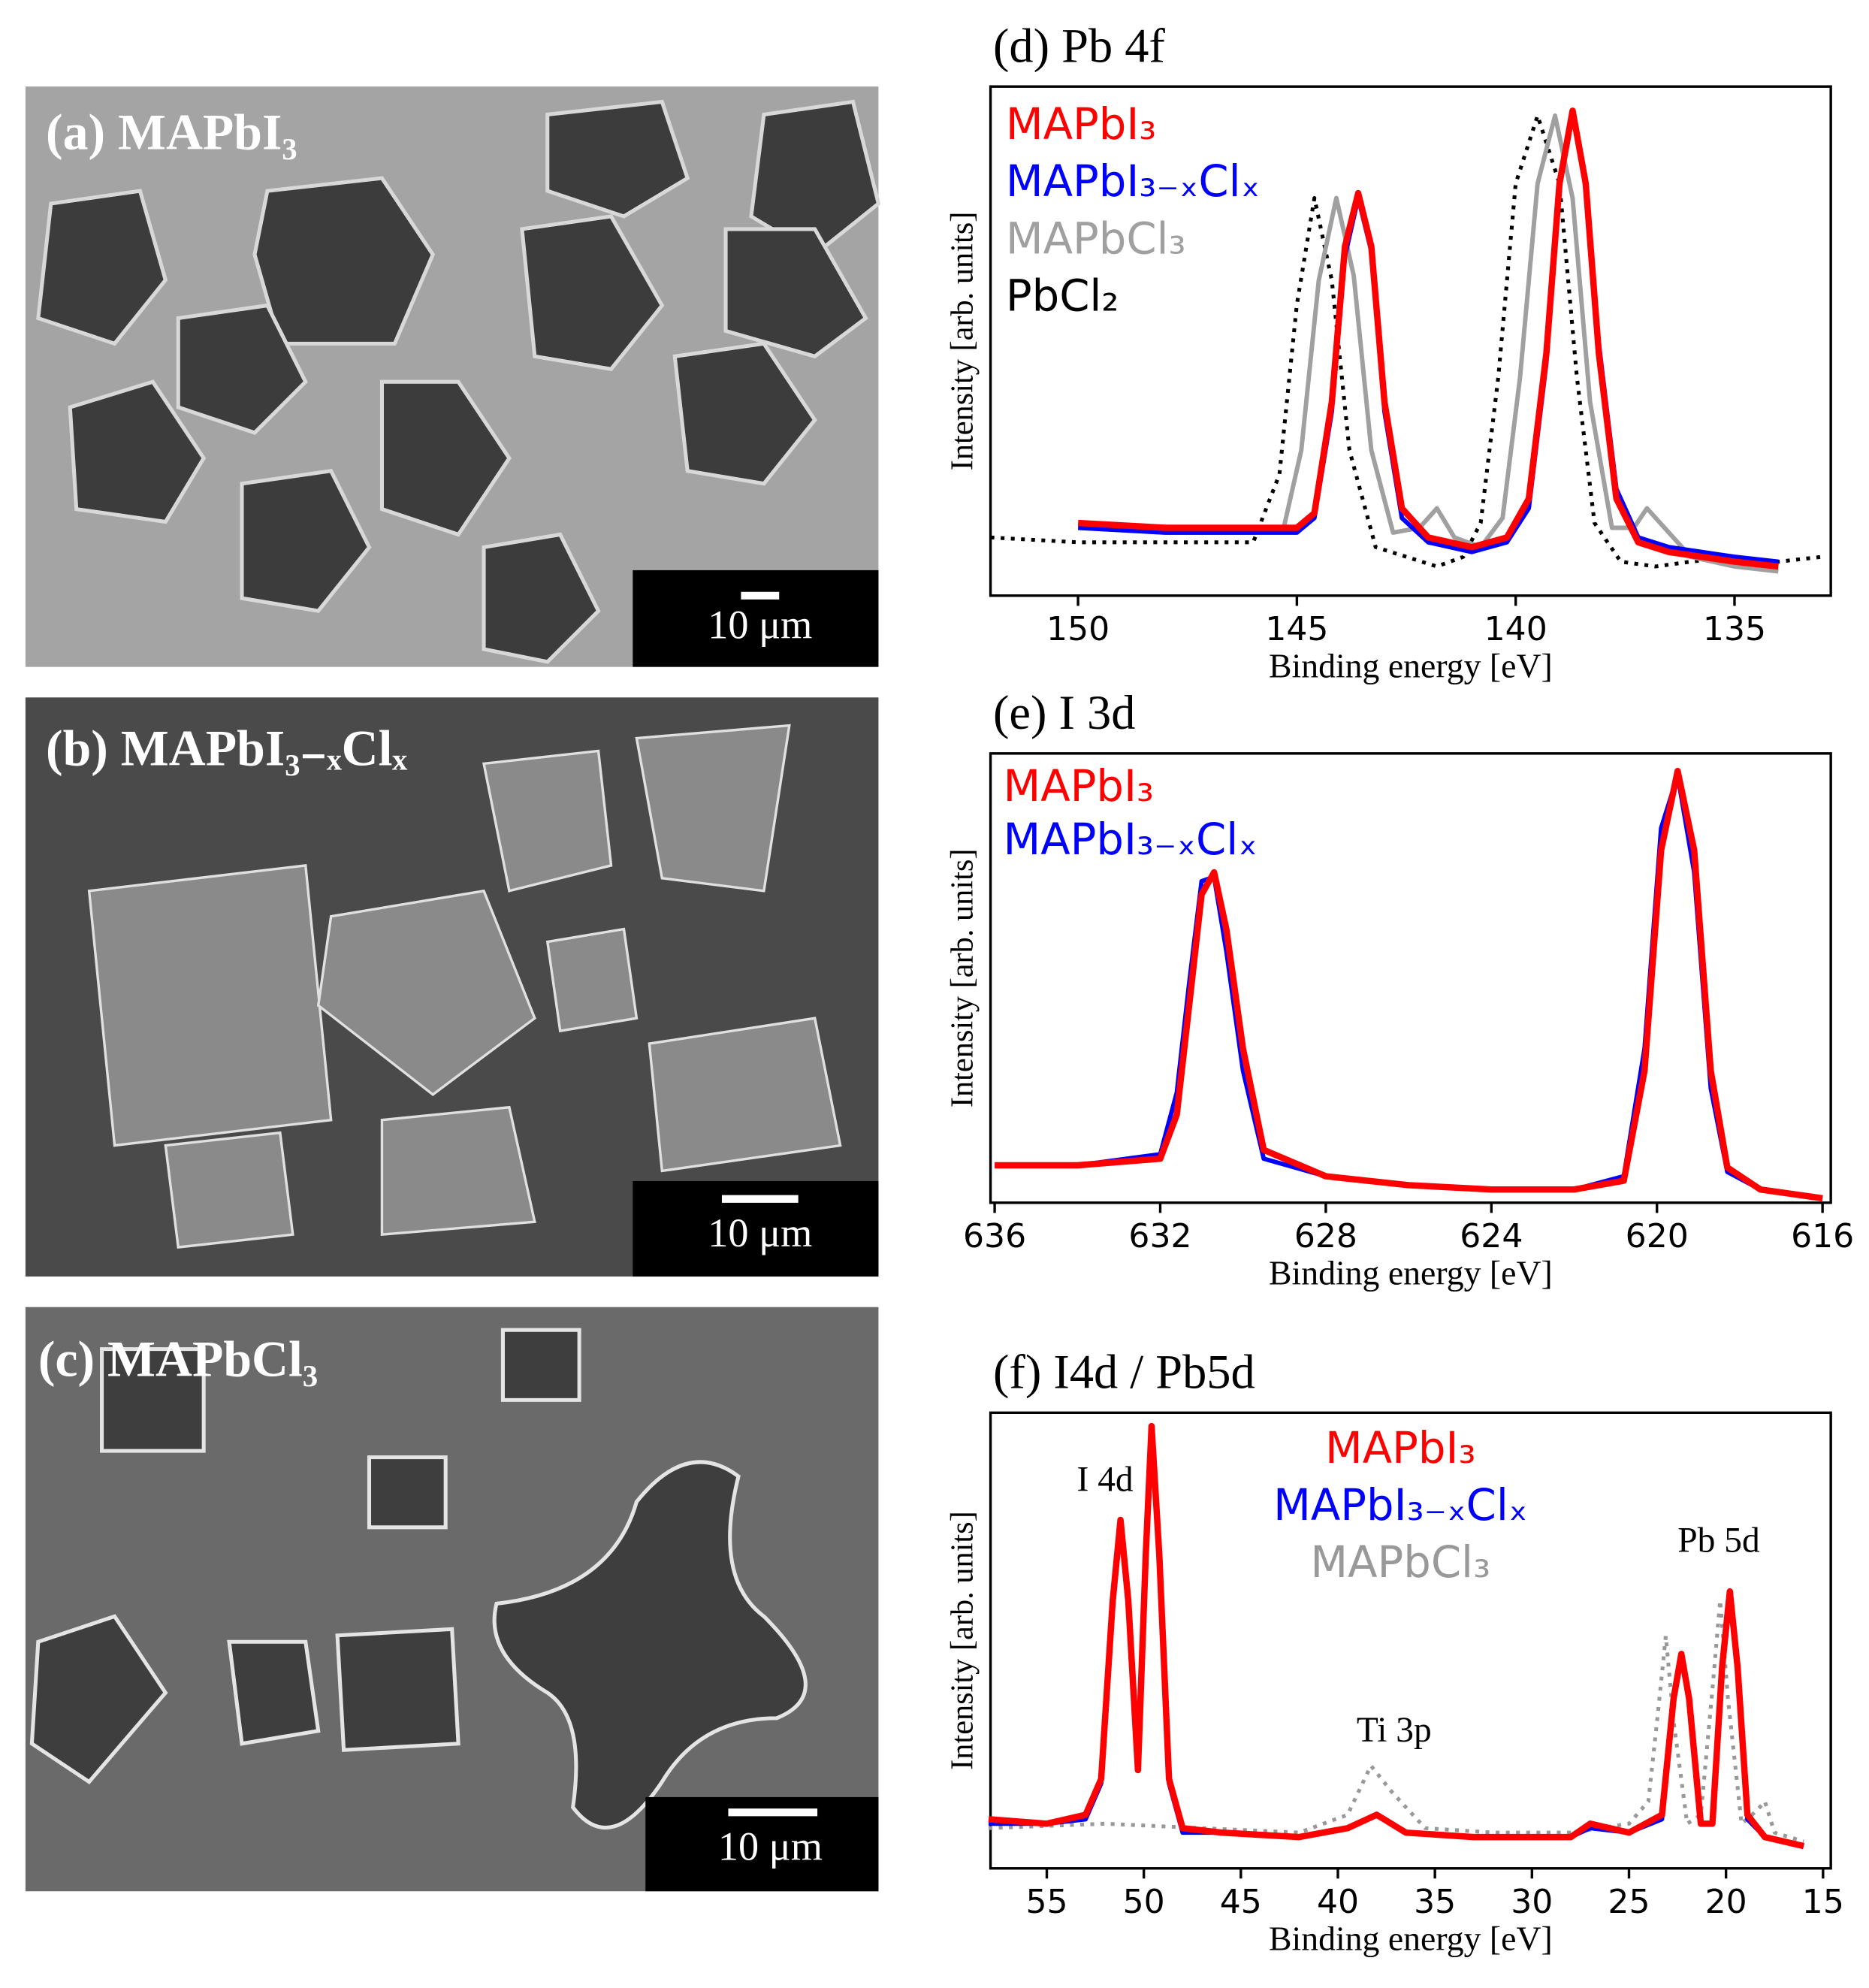 This screenshot has height=1988, width=1869. I want to click on x-tick-label: 145, so click(1296, 629).